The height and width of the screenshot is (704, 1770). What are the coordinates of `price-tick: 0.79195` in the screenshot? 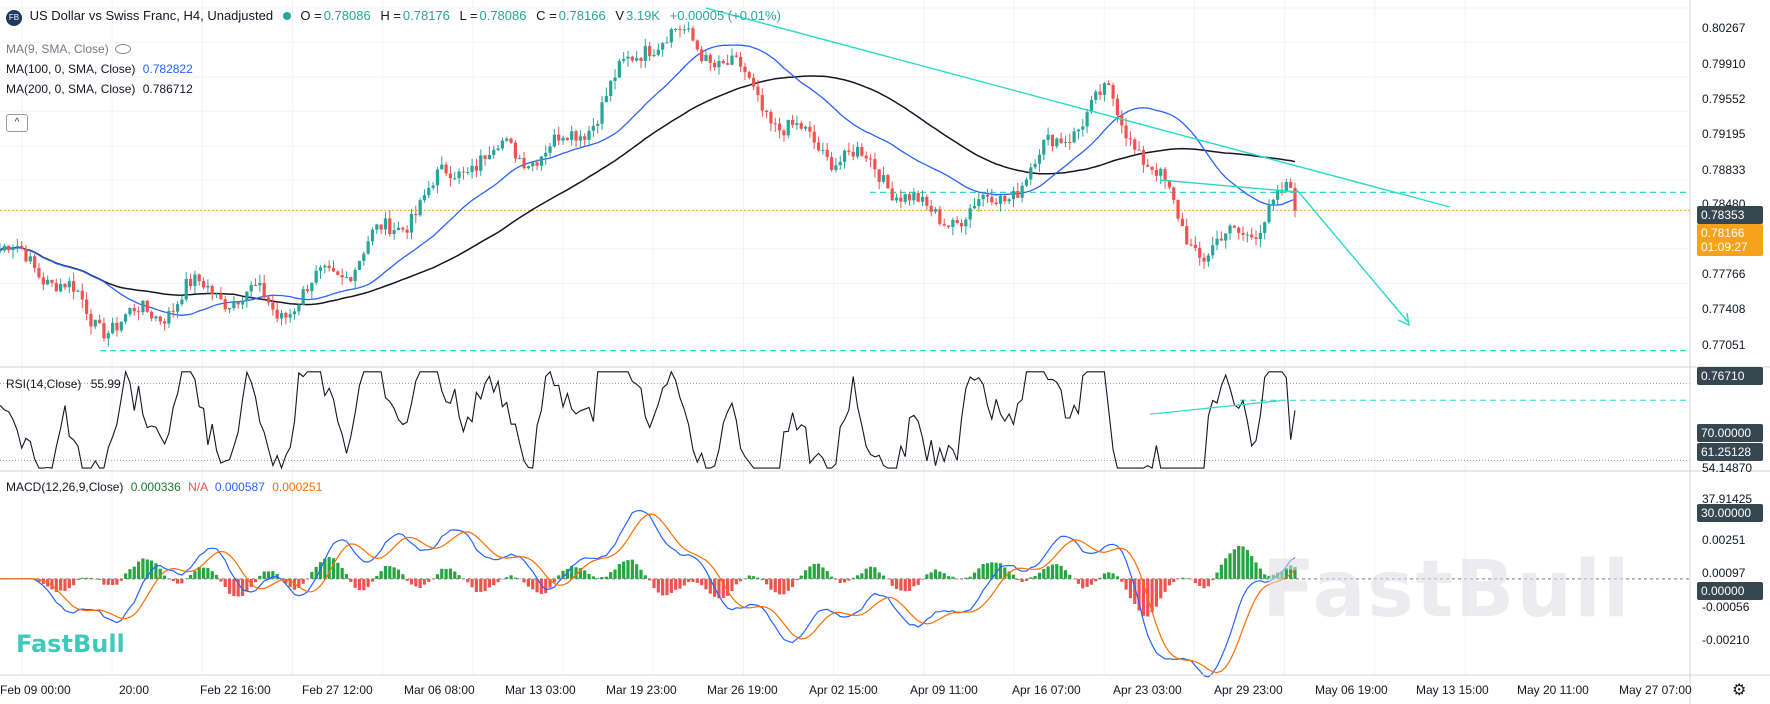 It's located at (1724, 134).